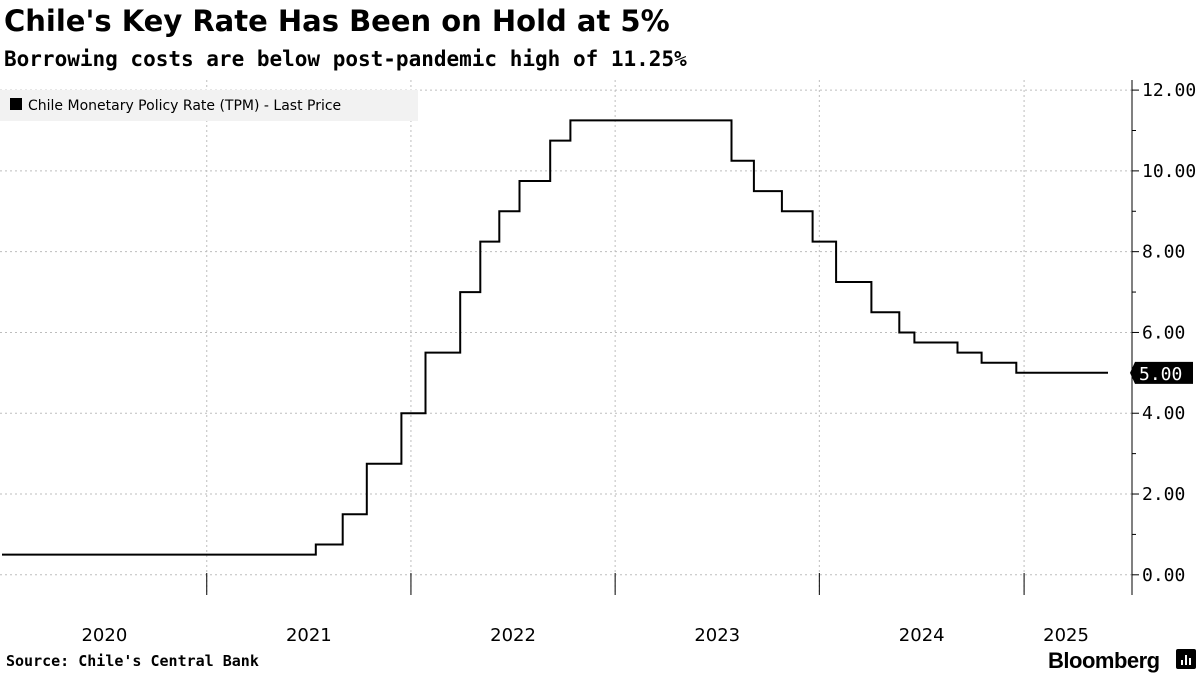 This screenshot has height=675, width=1200. What do you see at coordinates (1163, 494) in the screenshot?
I see `y-tick-label: 2.00` at bounding box center [1163, 494].